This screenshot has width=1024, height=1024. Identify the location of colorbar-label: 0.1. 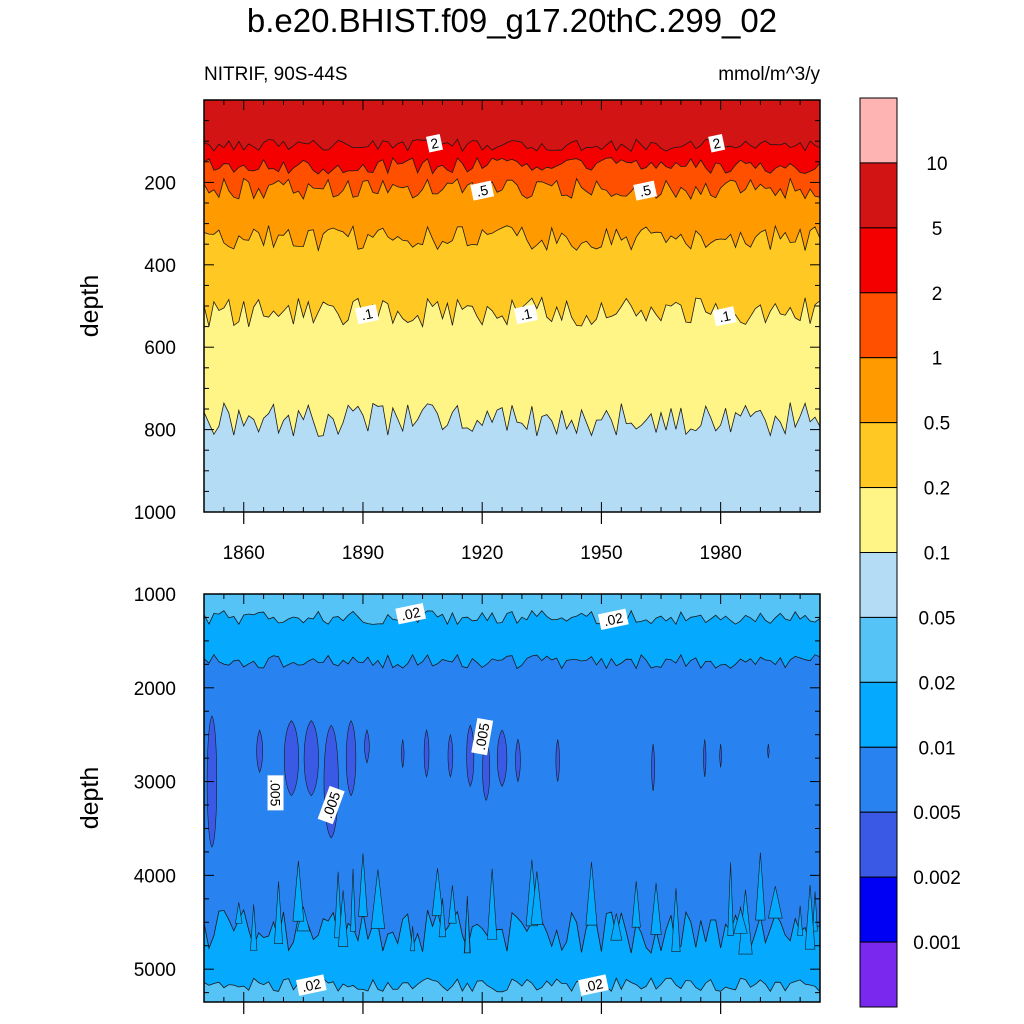
(937, 554).